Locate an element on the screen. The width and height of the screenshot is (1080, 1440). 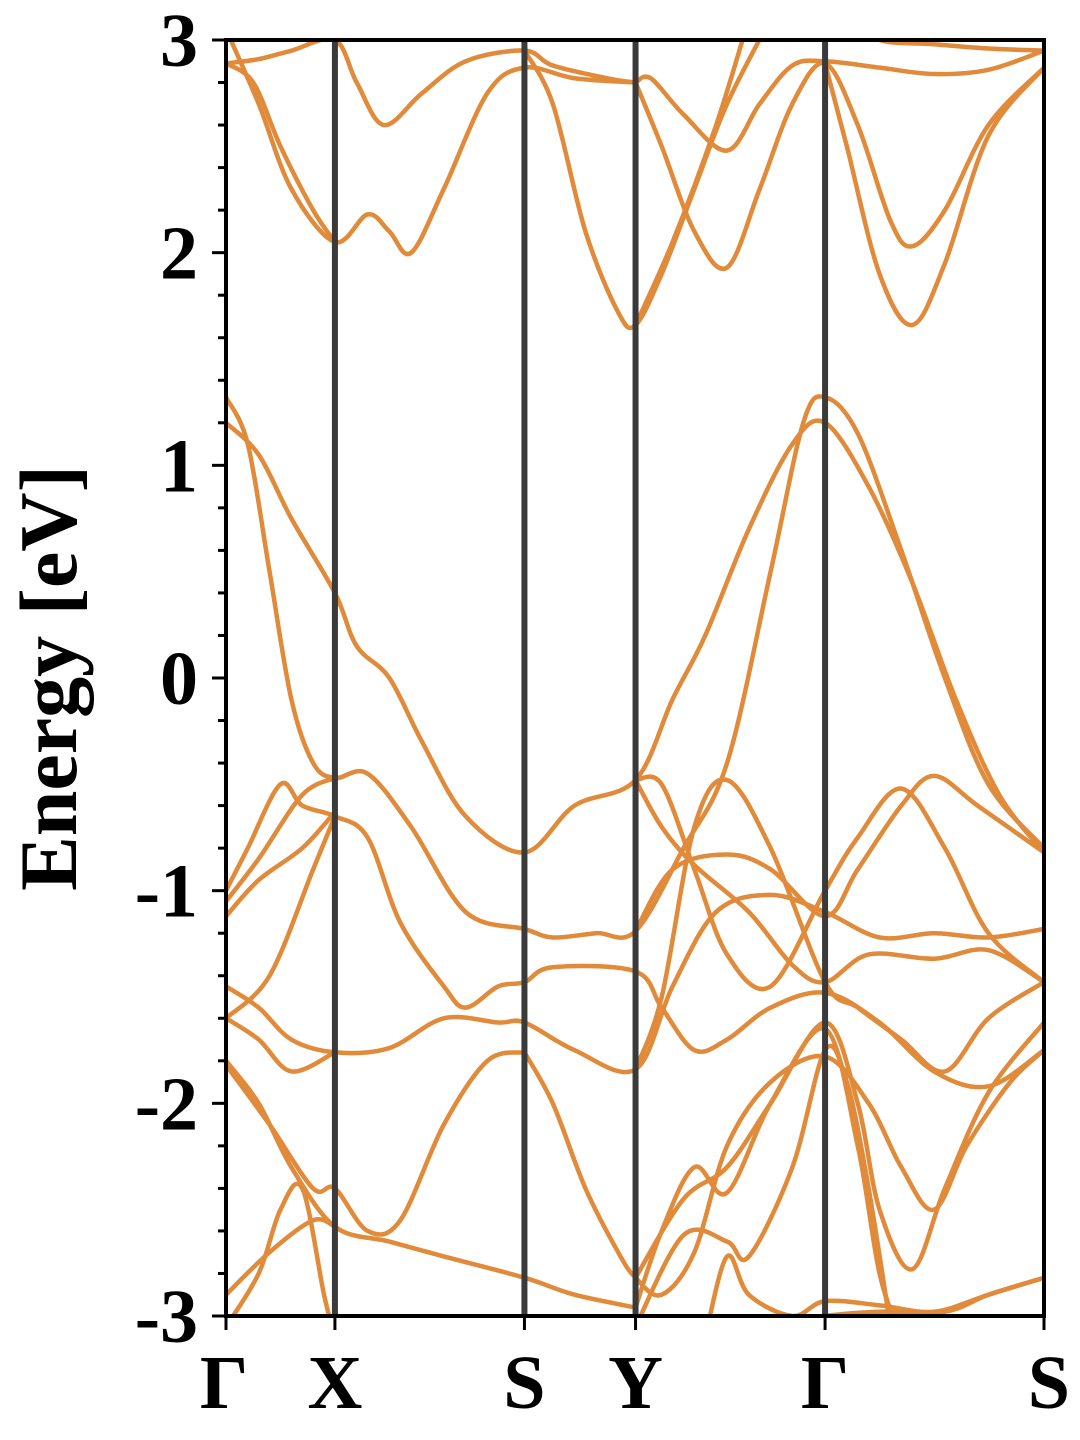
y-axis-label: Energy [eV] is located at coordinates (48, 678).